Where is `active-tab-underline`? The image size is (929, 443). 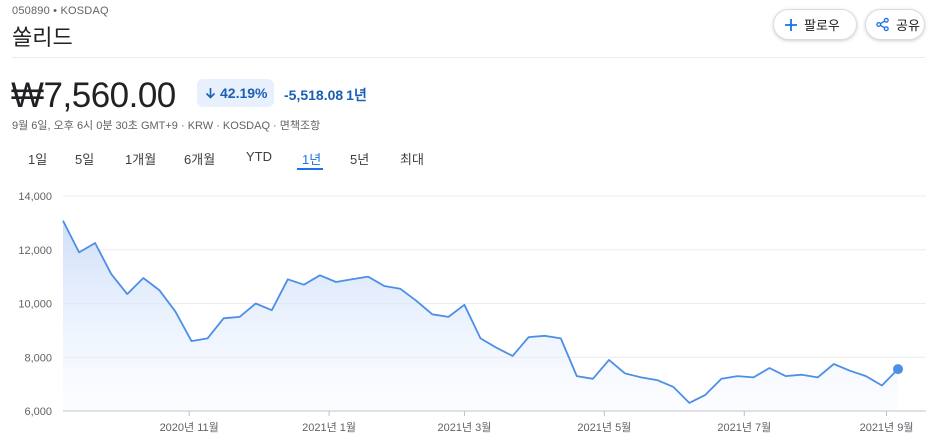
active-tab-underline is located at coordinates (310, 169).